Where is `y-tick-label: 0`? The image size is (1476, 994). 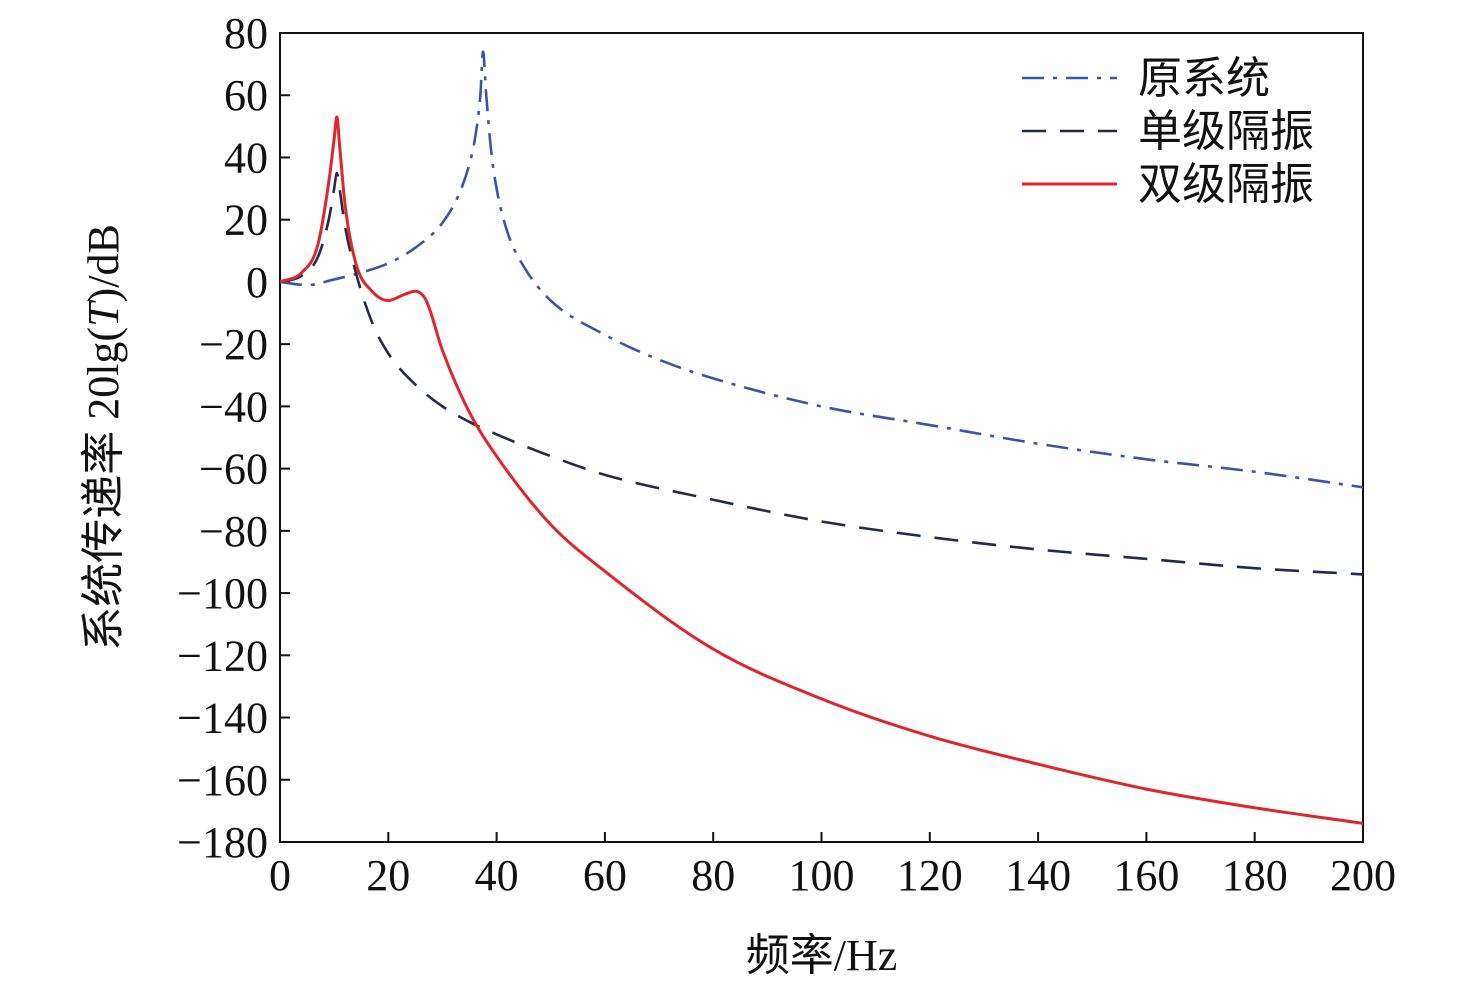
y-tick-label: 0 is located at coordinates (257, 282).